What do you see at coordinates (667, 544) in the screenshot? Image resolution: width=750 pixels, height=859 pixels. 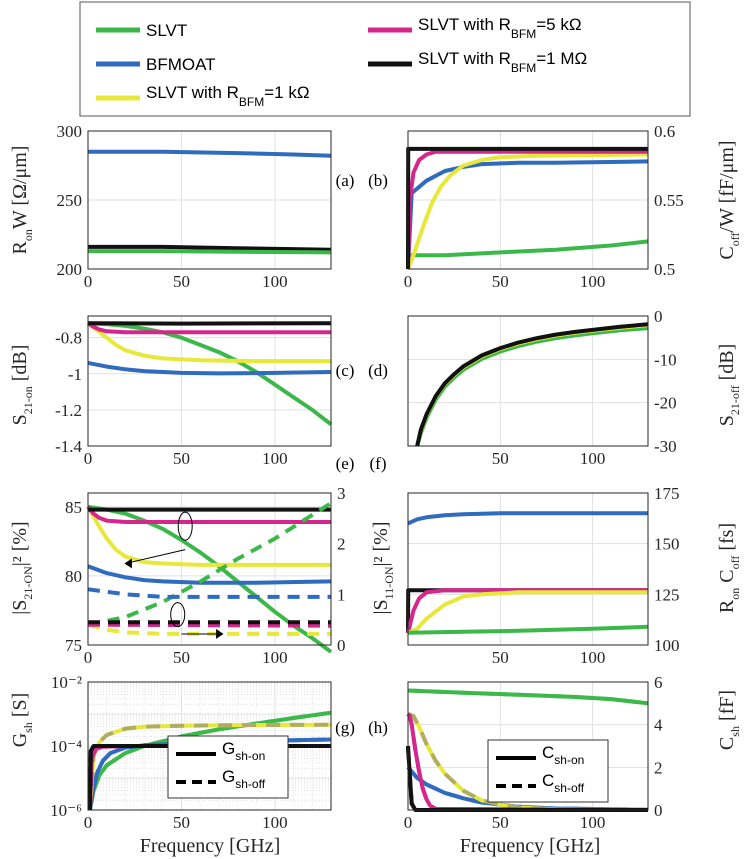 I see `y2tick-f-2: 150` at bounding box center [667, 544].